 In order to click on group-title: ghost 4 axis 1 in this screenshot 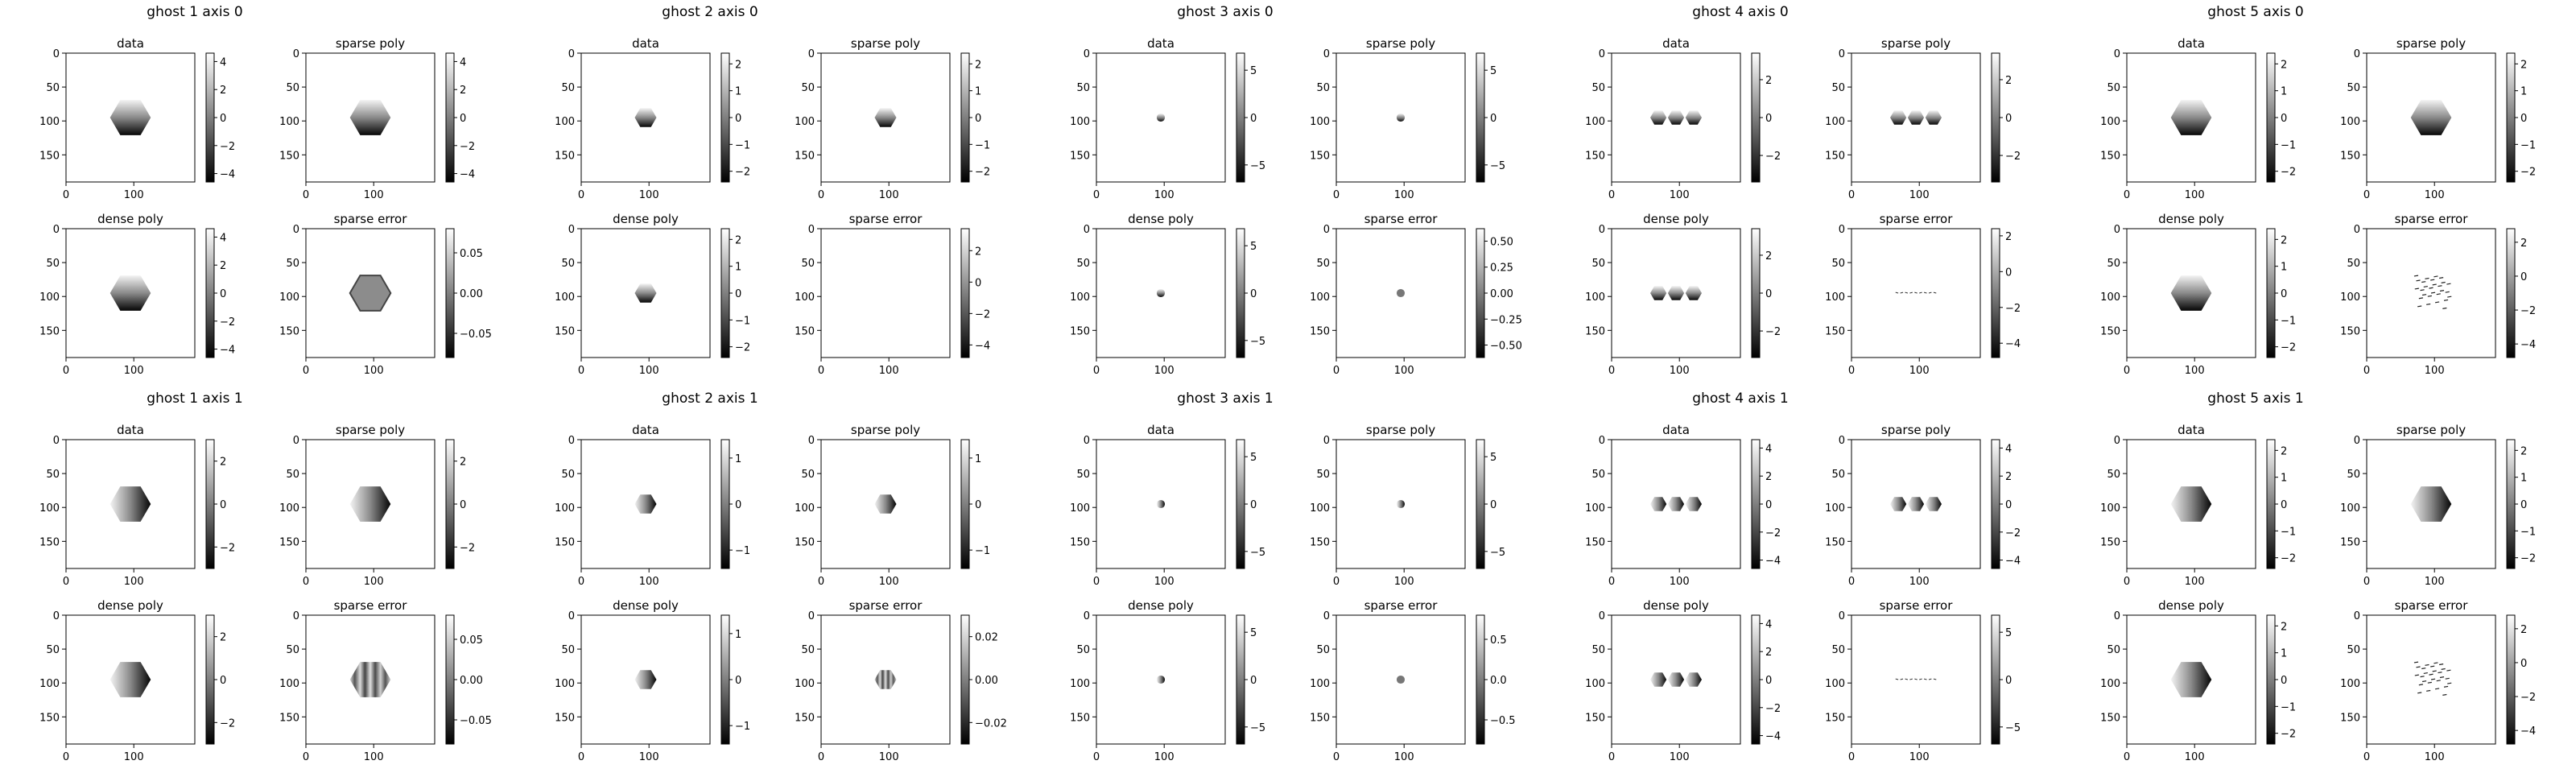, I will do `click(1740, 399)`.